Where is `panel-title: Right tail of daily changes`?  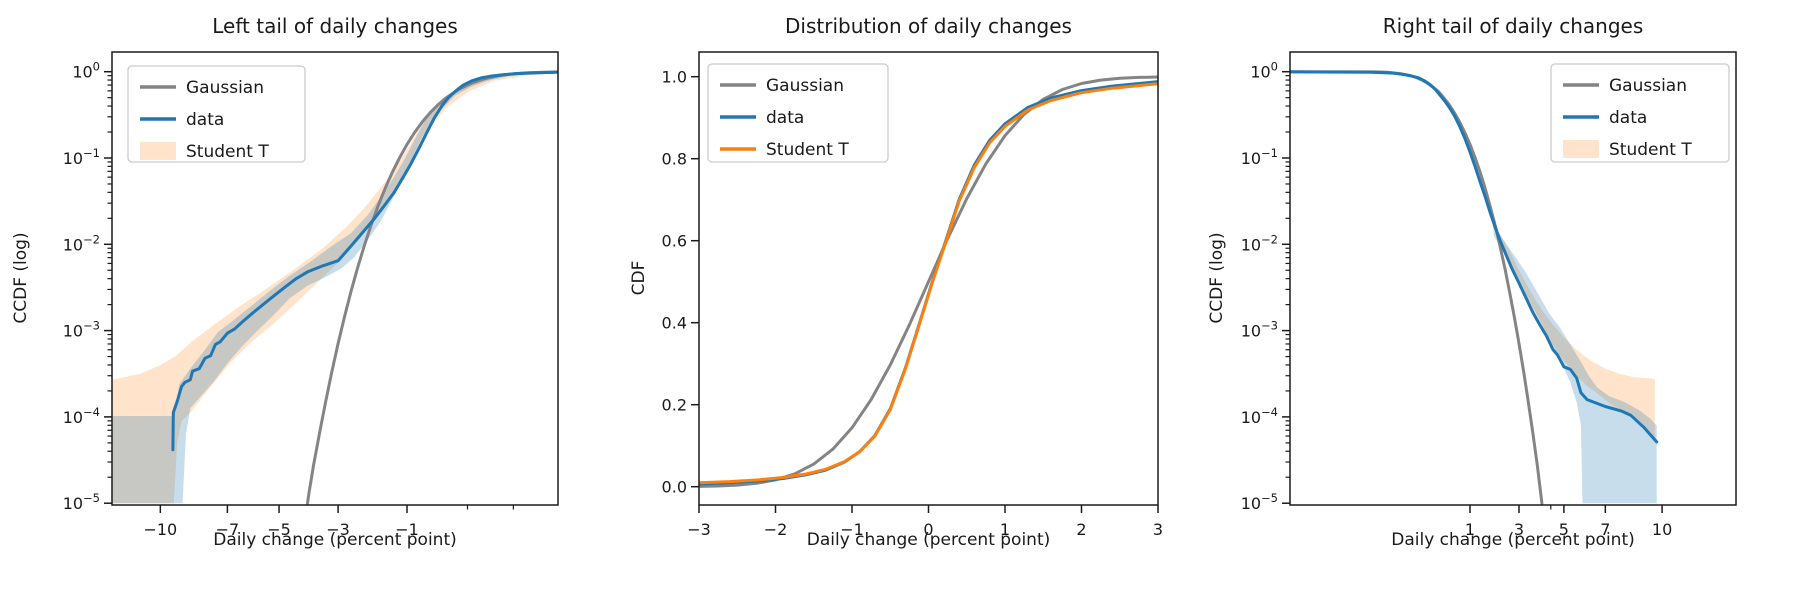 panel-title: Right tail of daily changes is located at coordinates (1513, 26).